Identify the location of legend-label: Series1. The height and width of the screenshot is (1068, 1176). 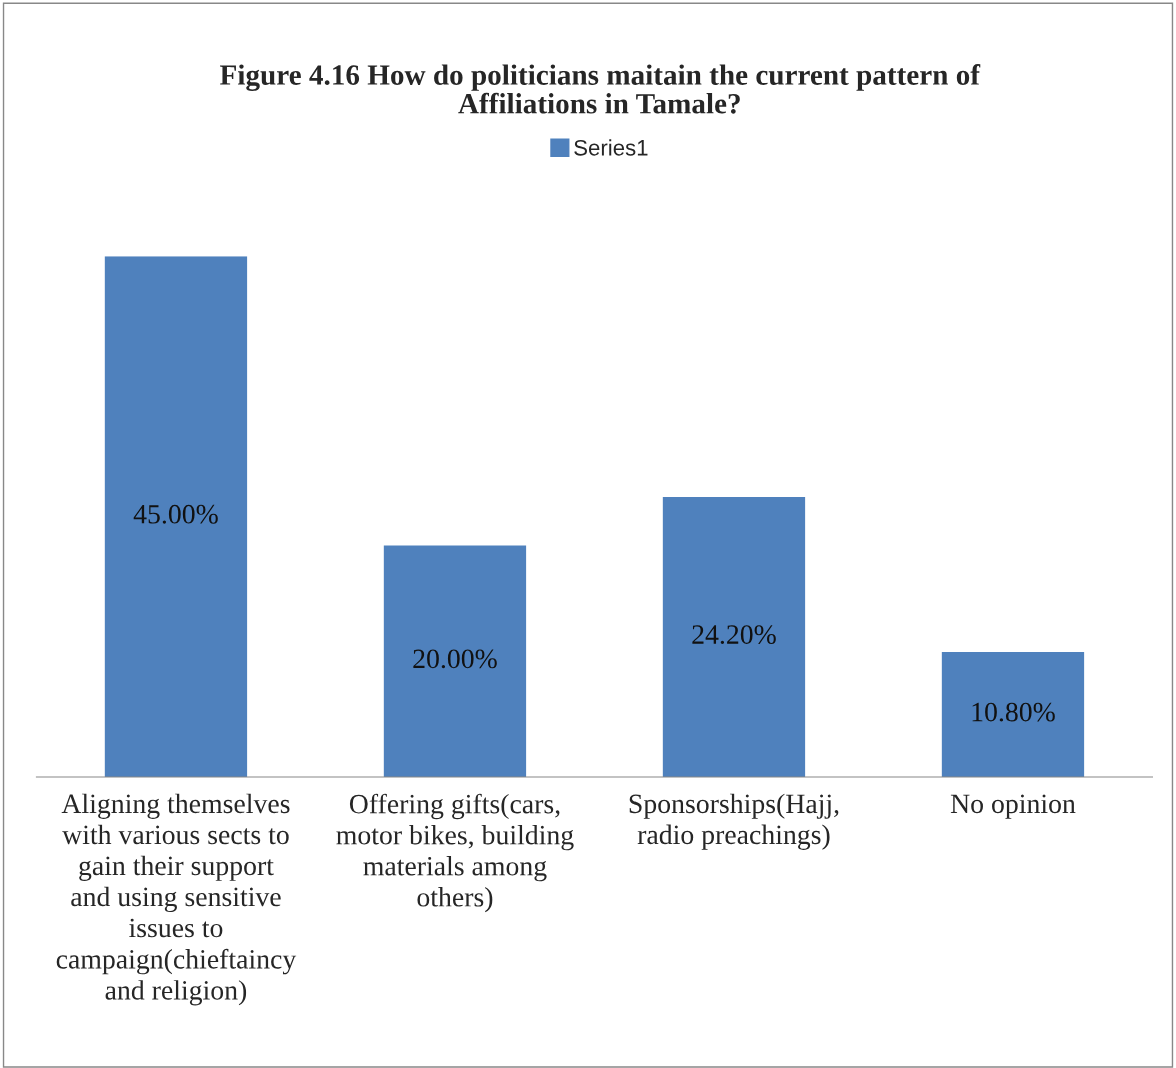
(611, 147).